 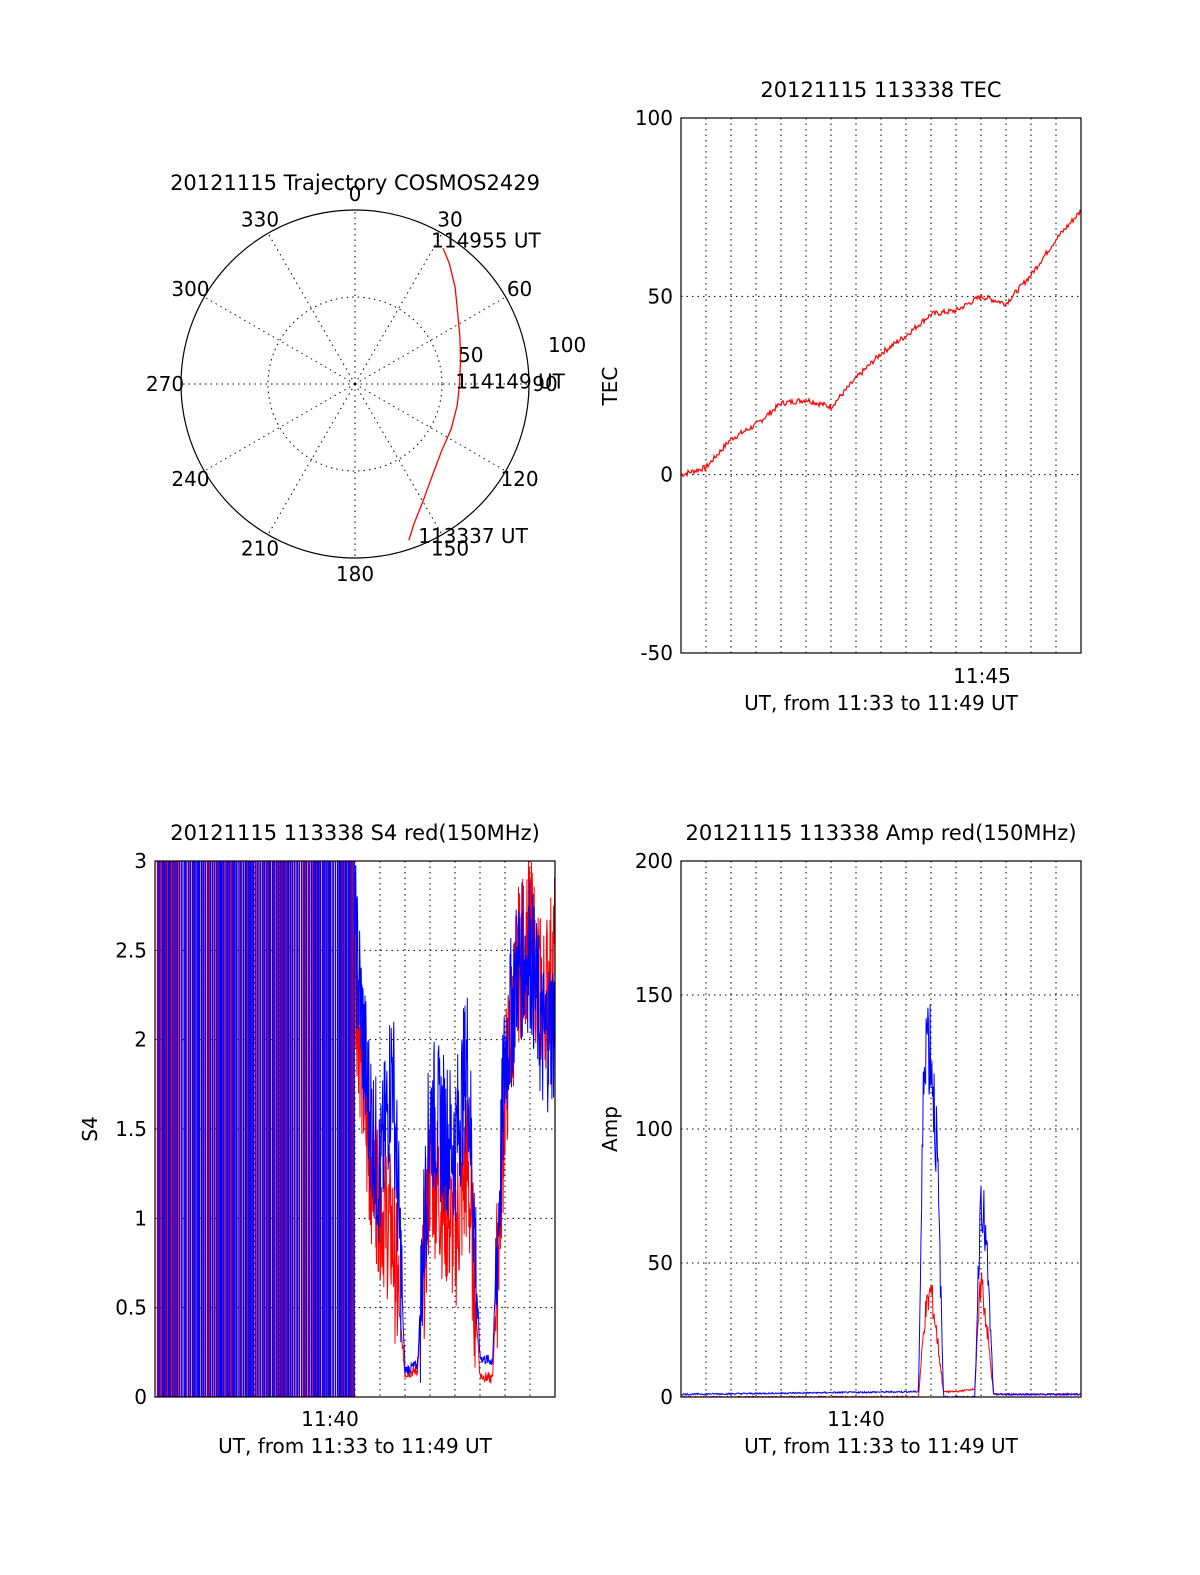 I want to click on amp-y-tick-label: 100, so click(x=654, y=1129).